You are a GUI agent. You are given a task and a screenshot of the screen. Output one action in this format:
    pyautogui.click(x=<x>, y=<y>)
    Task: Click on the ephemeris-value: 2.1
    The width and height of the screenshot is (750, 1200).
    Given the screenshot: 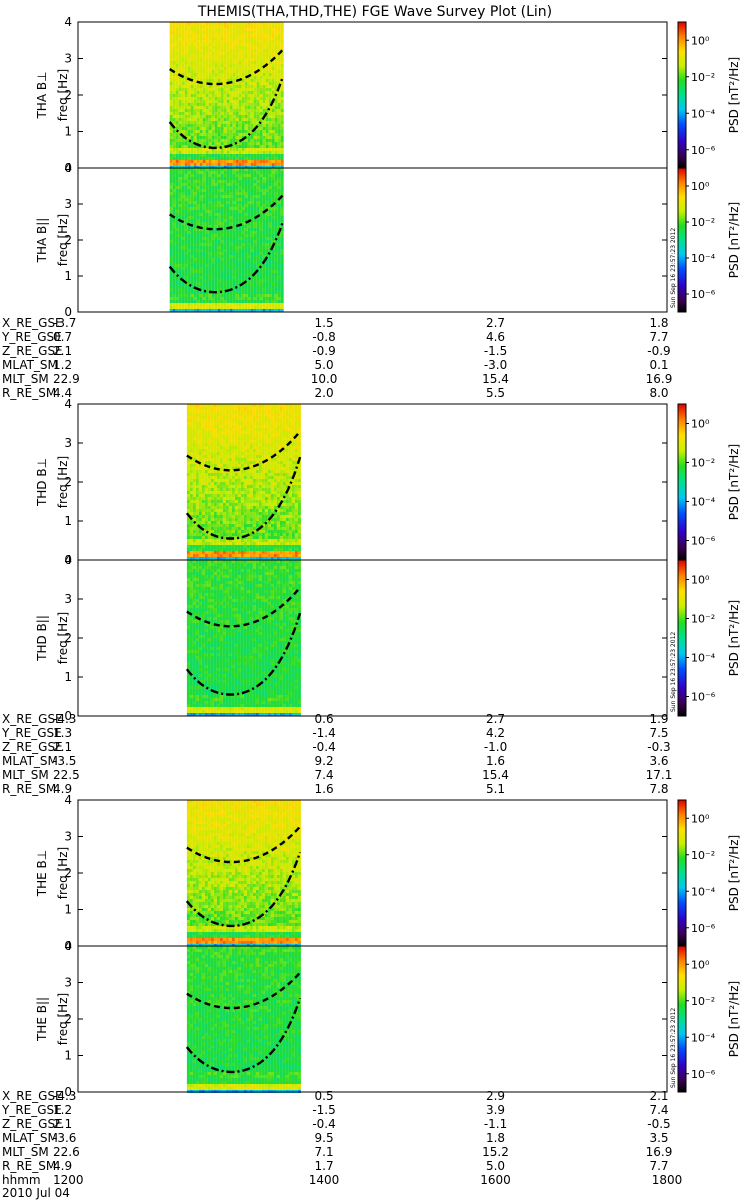 What is the action you would take?
    pyautogui.click(x=62, y=747)
    